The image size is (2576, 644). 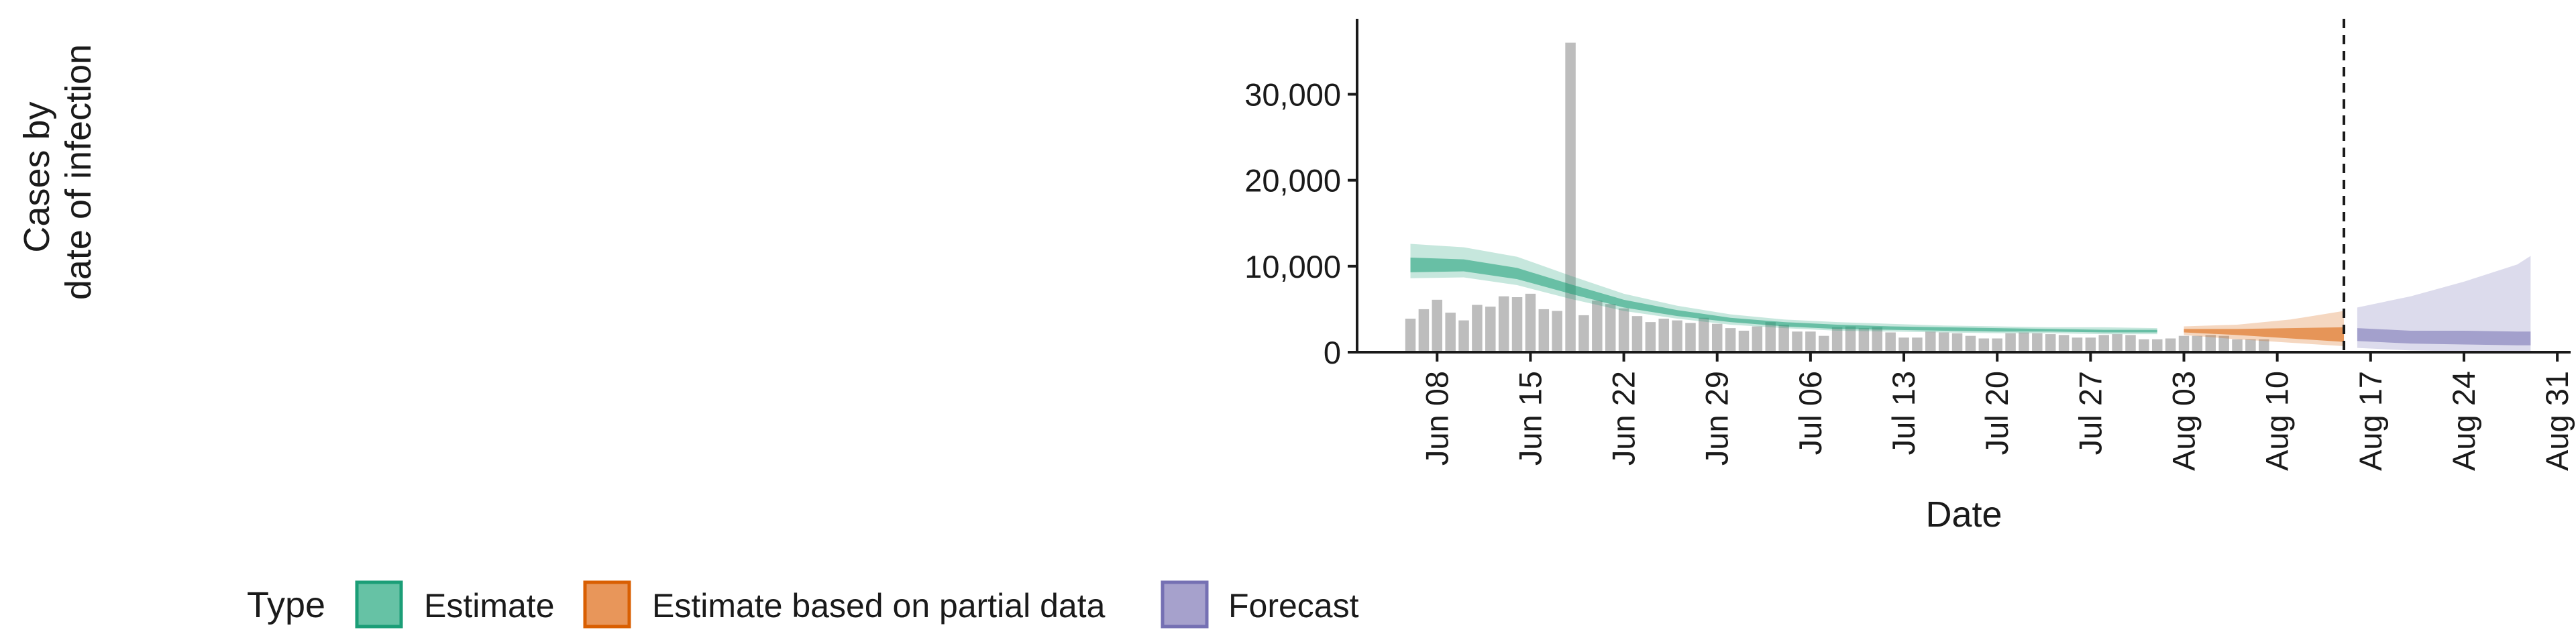 I want to click on y-tick-label: 20,000, so click(x=1292, y=181).